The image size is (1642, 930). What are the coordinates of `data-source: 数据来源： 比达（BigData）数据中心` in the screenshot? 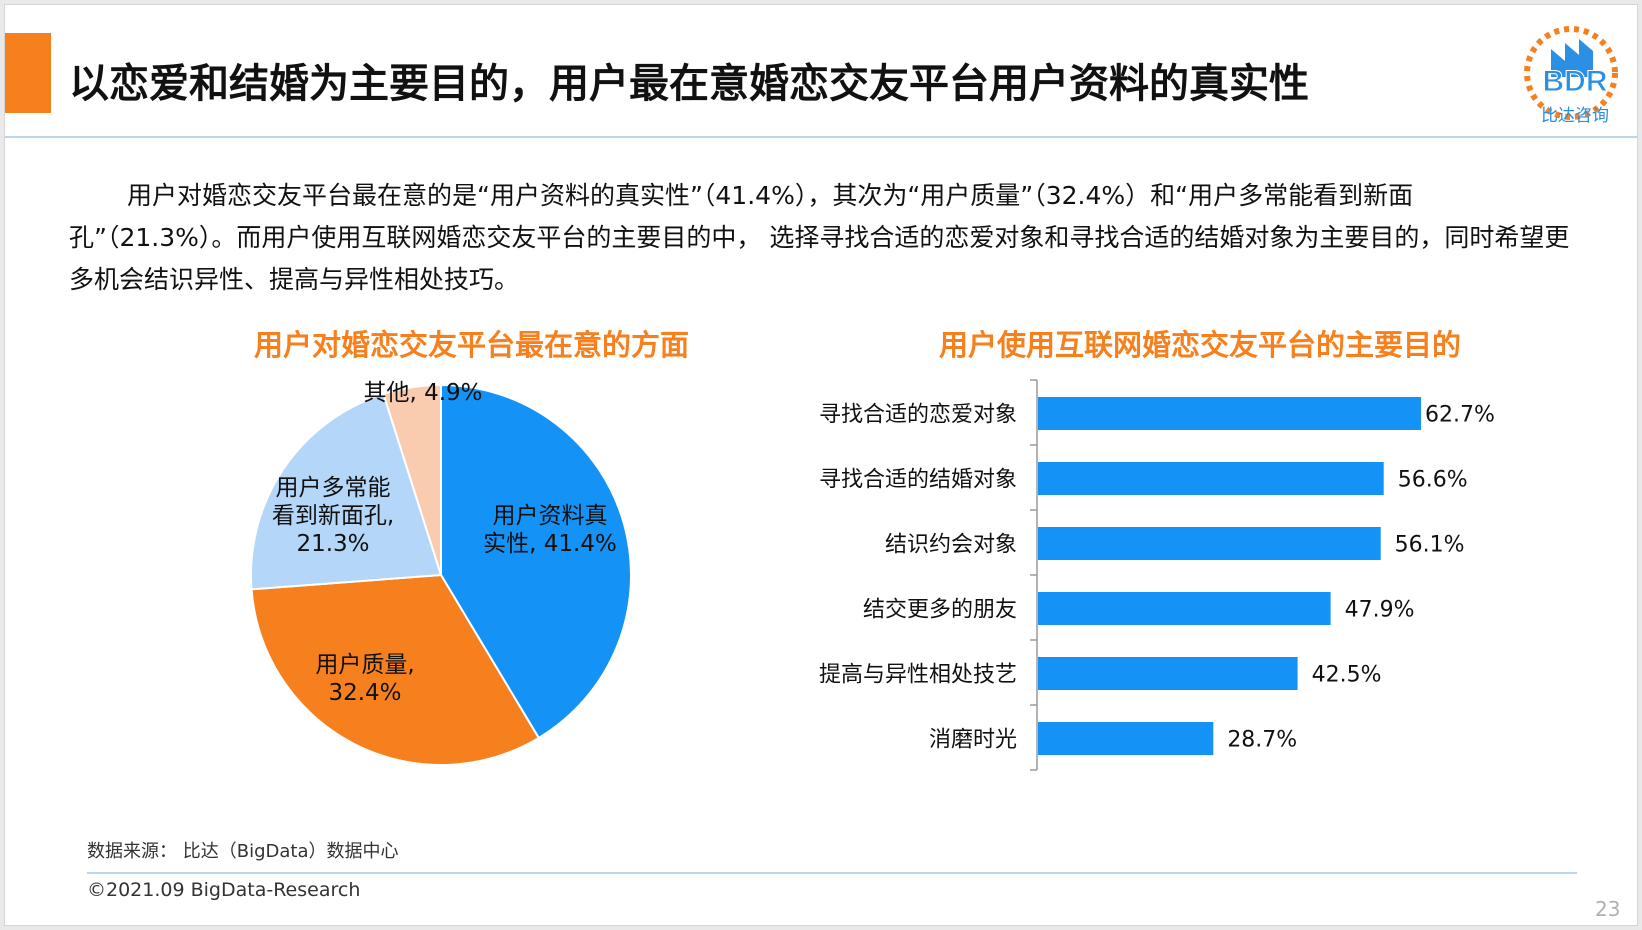 It's located at (243, 851).